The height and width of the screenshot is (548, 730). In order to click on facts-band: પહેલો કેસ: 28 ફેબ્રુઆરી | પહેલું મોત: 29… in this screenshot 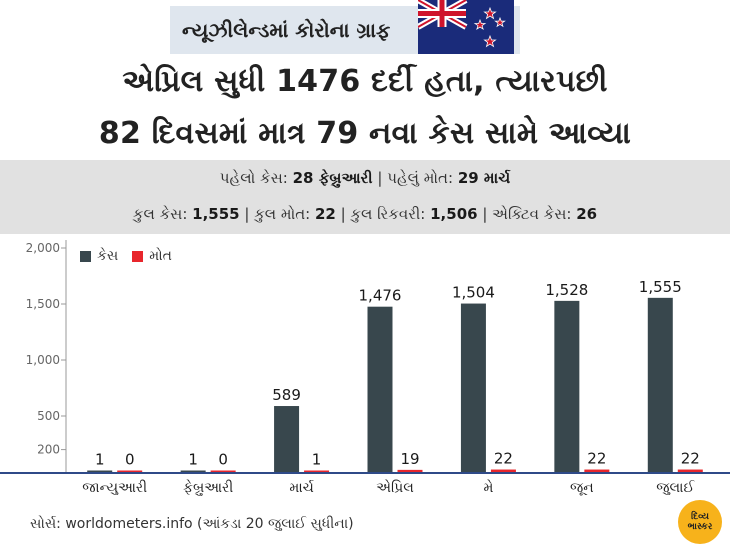, I will do `click(365, 197)`.